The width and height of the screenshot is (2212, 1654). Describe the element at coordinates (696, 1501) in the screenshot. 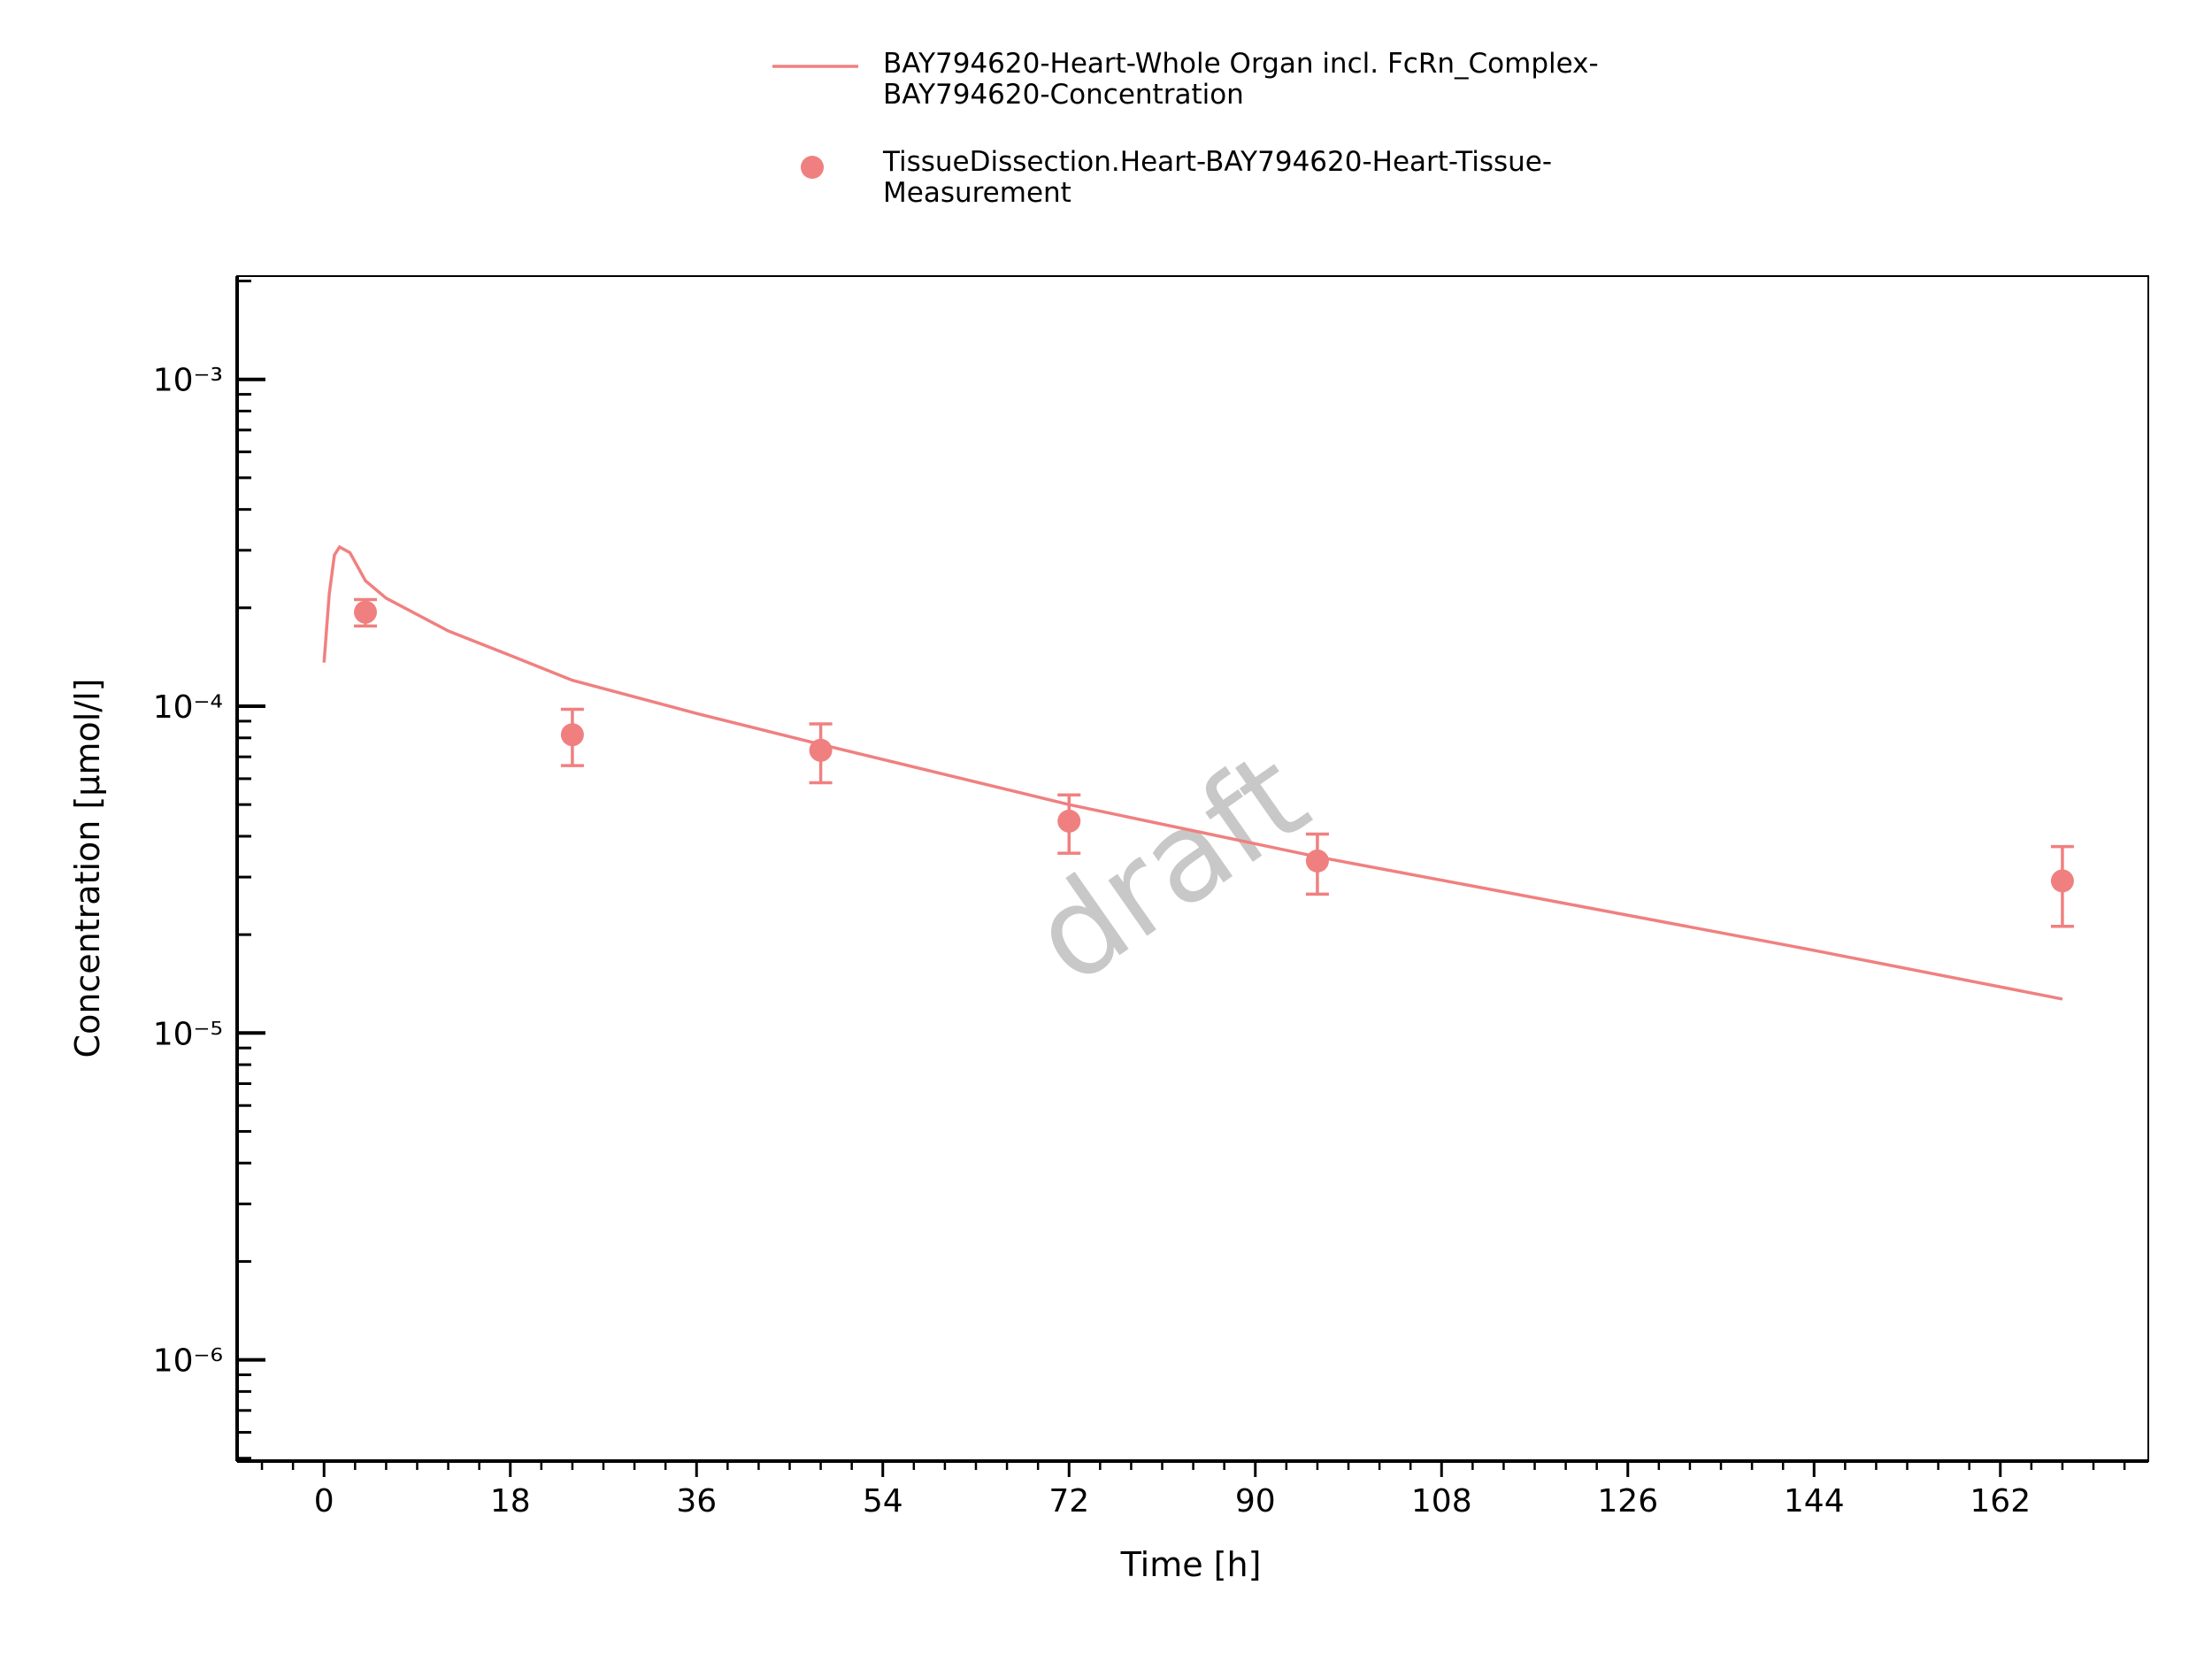

I see `x-tick-label: 36` at that location.